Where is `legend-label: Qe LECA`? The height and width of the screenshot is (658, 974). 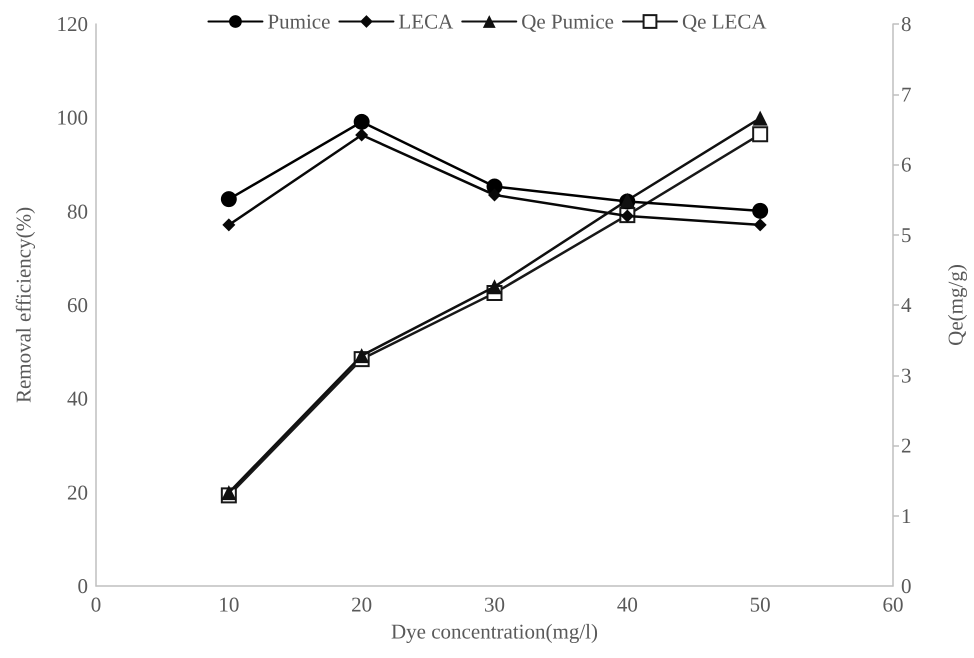 legend-label: Qe LECA is located at coordinates (725, 22).